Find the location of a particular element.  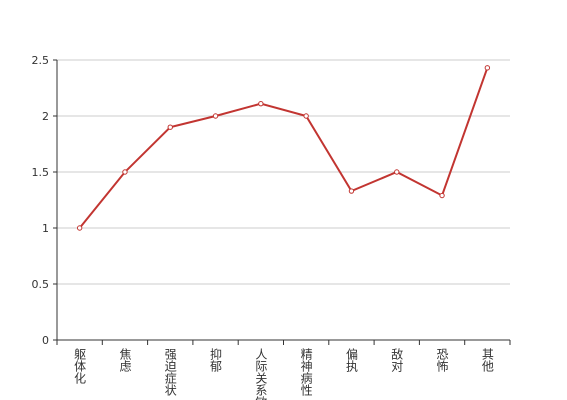

y-tick-label: 1 is located at coordinates (45, 228).